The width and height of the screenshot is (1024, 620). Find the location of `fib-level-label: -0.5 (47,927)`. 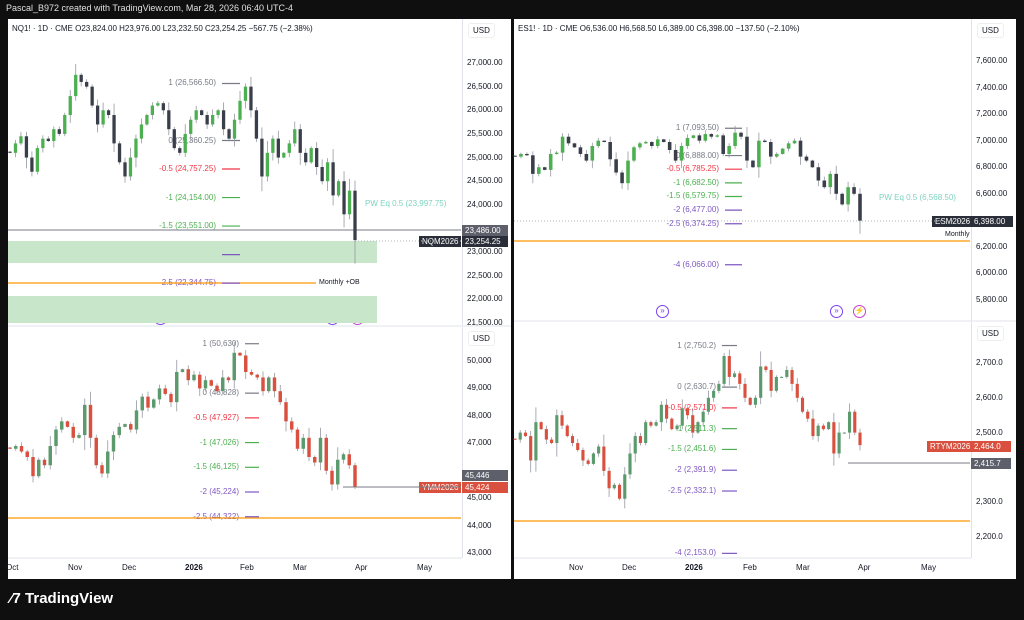

fib-level-label: -0.5 (47,927) is located at coordinates (216, 417).